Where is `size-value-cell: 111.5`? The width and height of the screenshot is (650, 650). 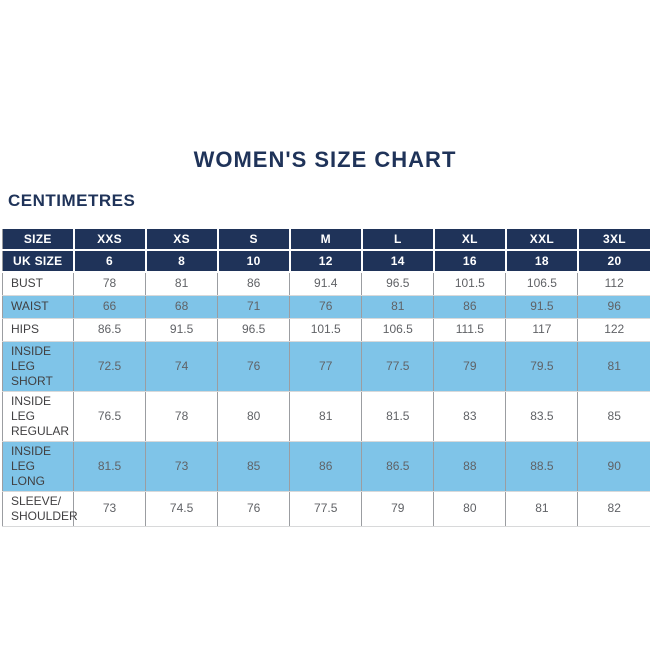 size-value-cell: 111.5 is located at coordinates (469, 330).